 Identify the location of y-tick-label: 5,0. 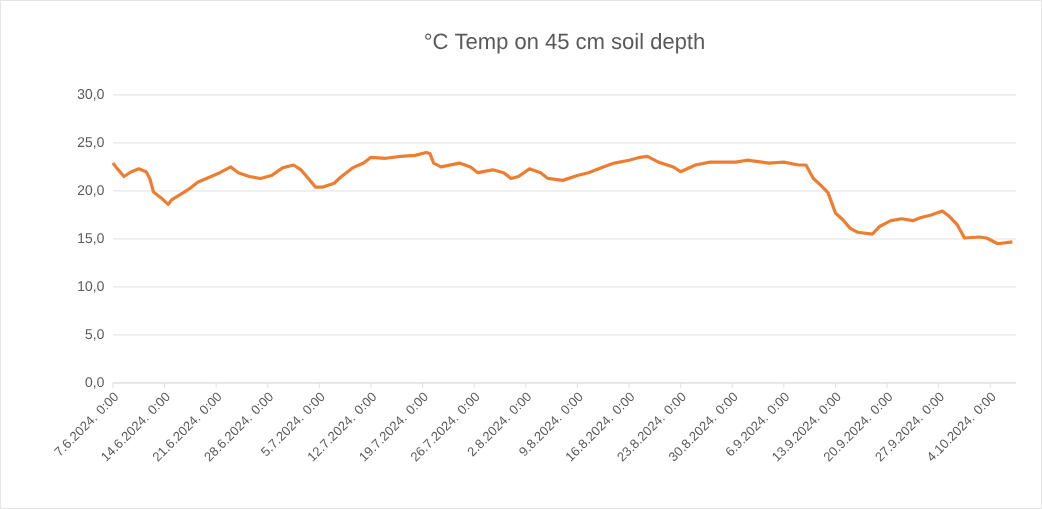
(94, 335).